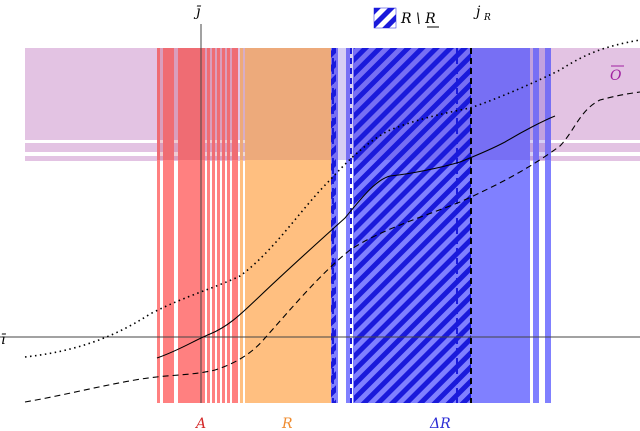  What do you see at coordinates (285, 225) in the screenshot?
I see `r-region` at bounding box center [285, 225].